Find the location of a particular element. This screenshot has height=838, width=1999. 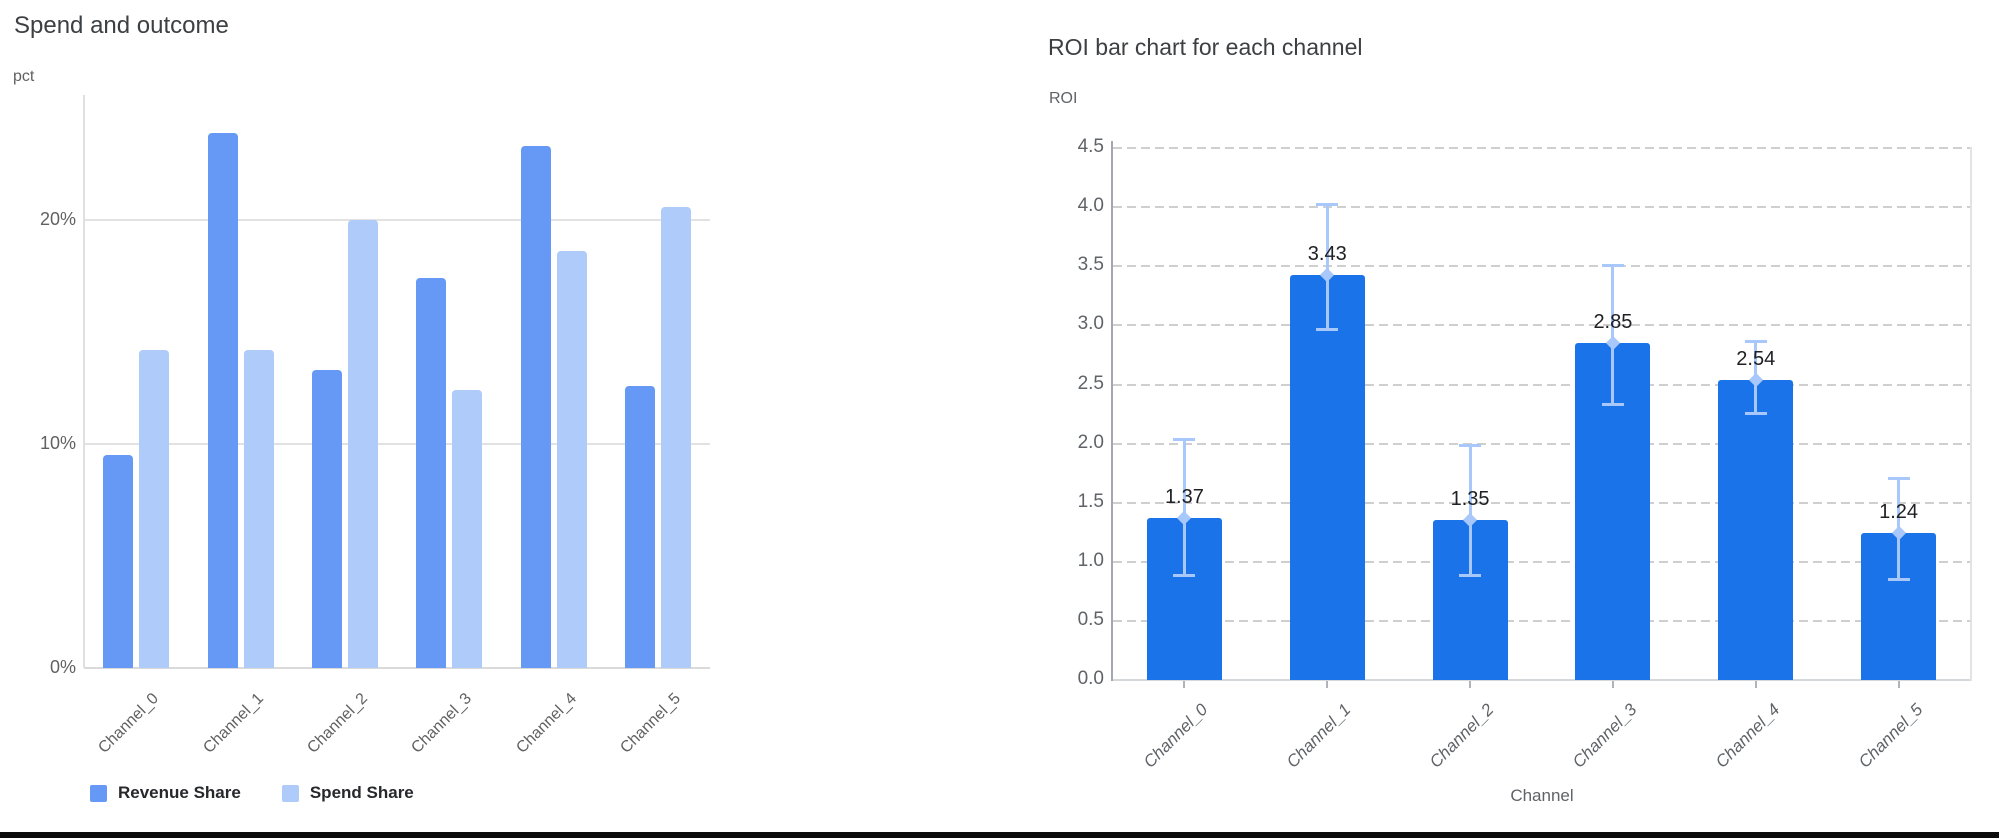

legend-item-revenue-share: Revenue Share is located at coordinates (165, 793).